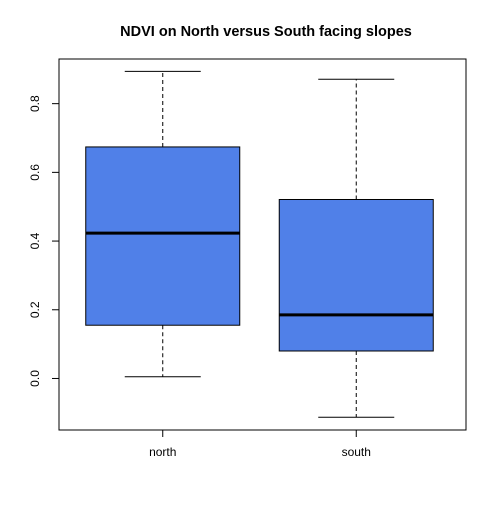 This screenshot has width=504, height=509. Describe the element at coordinates (356, 275) in the screenshot. I see `box-body-south` at that location.